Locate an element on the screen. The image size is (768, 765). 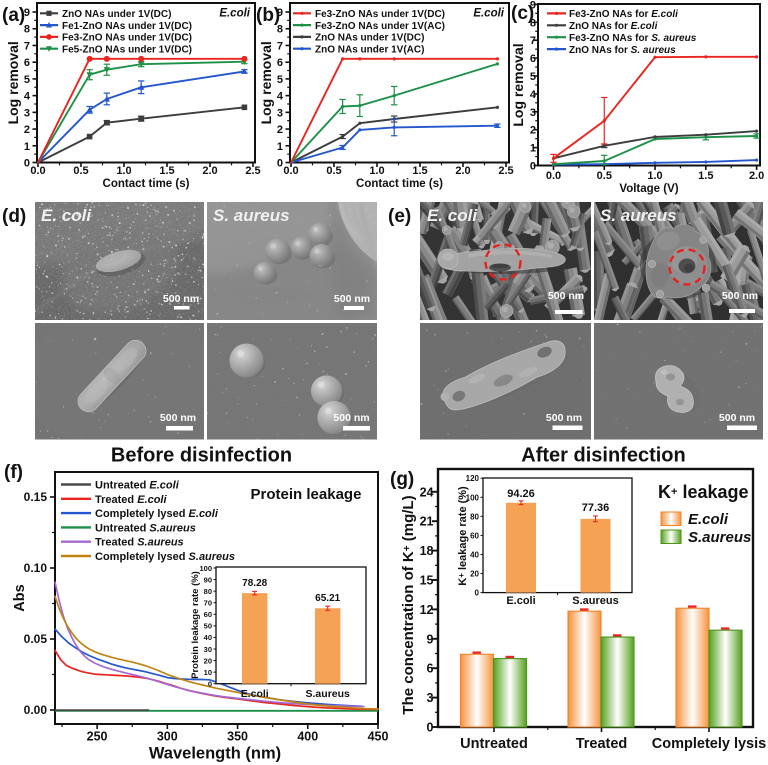
svg-text: 300 is located at coordinates (167, 737).